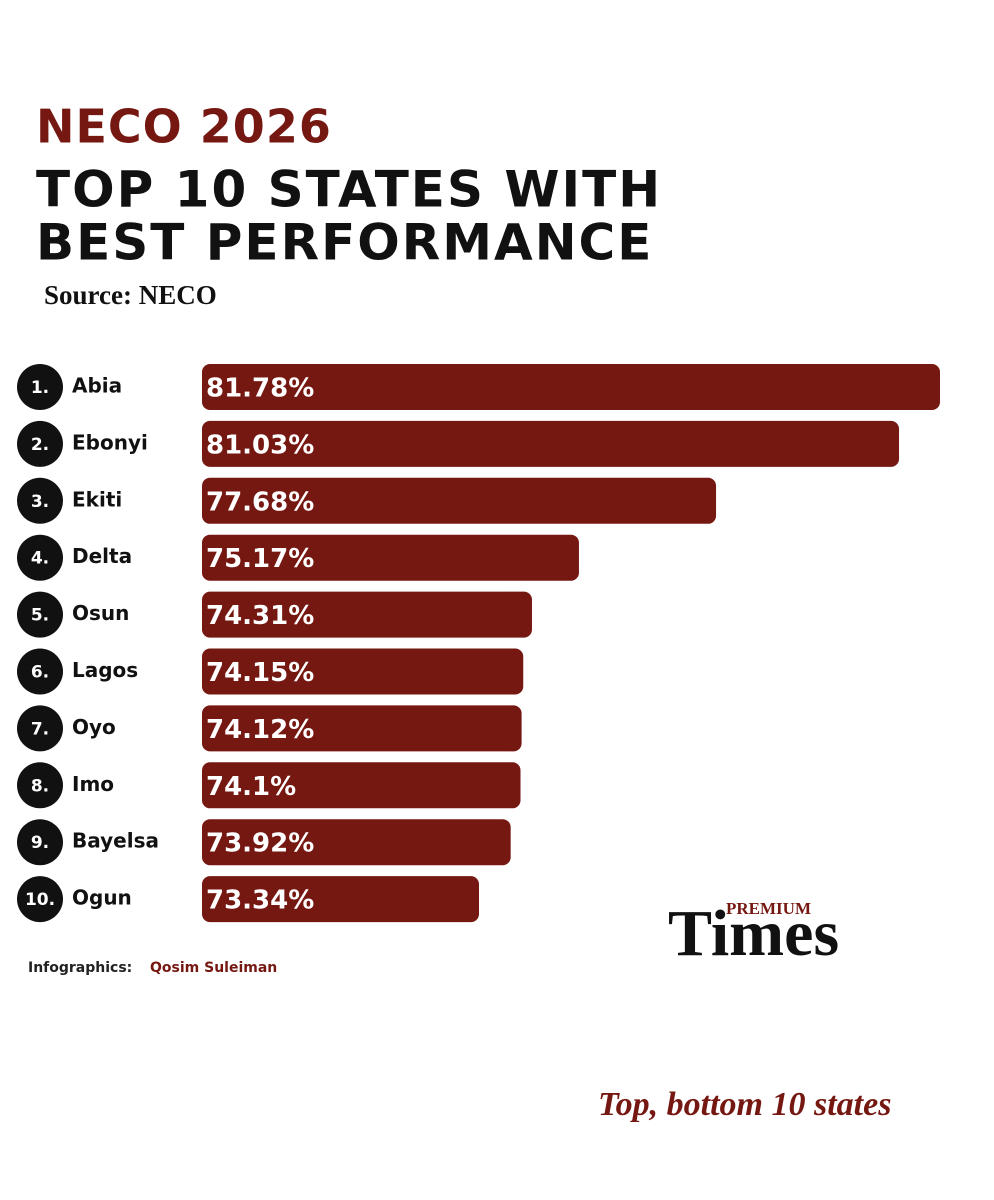 The image size is (994, 1200). What do you see at coordinates (102, 556) in the screenshot?
I see `category-label: Delta` at bounding box center [102, 556].